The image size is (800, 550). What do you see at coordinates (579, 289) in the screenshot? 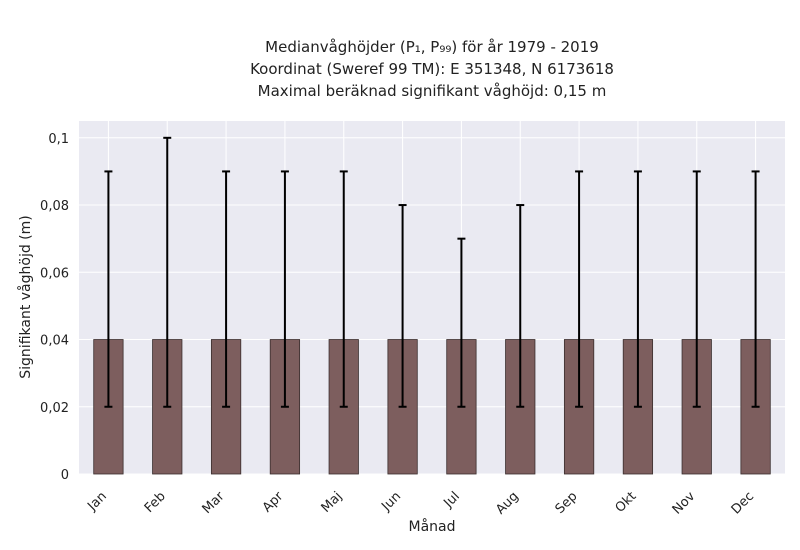
I see `error-bar-sep` at bounding box center [579, 289].